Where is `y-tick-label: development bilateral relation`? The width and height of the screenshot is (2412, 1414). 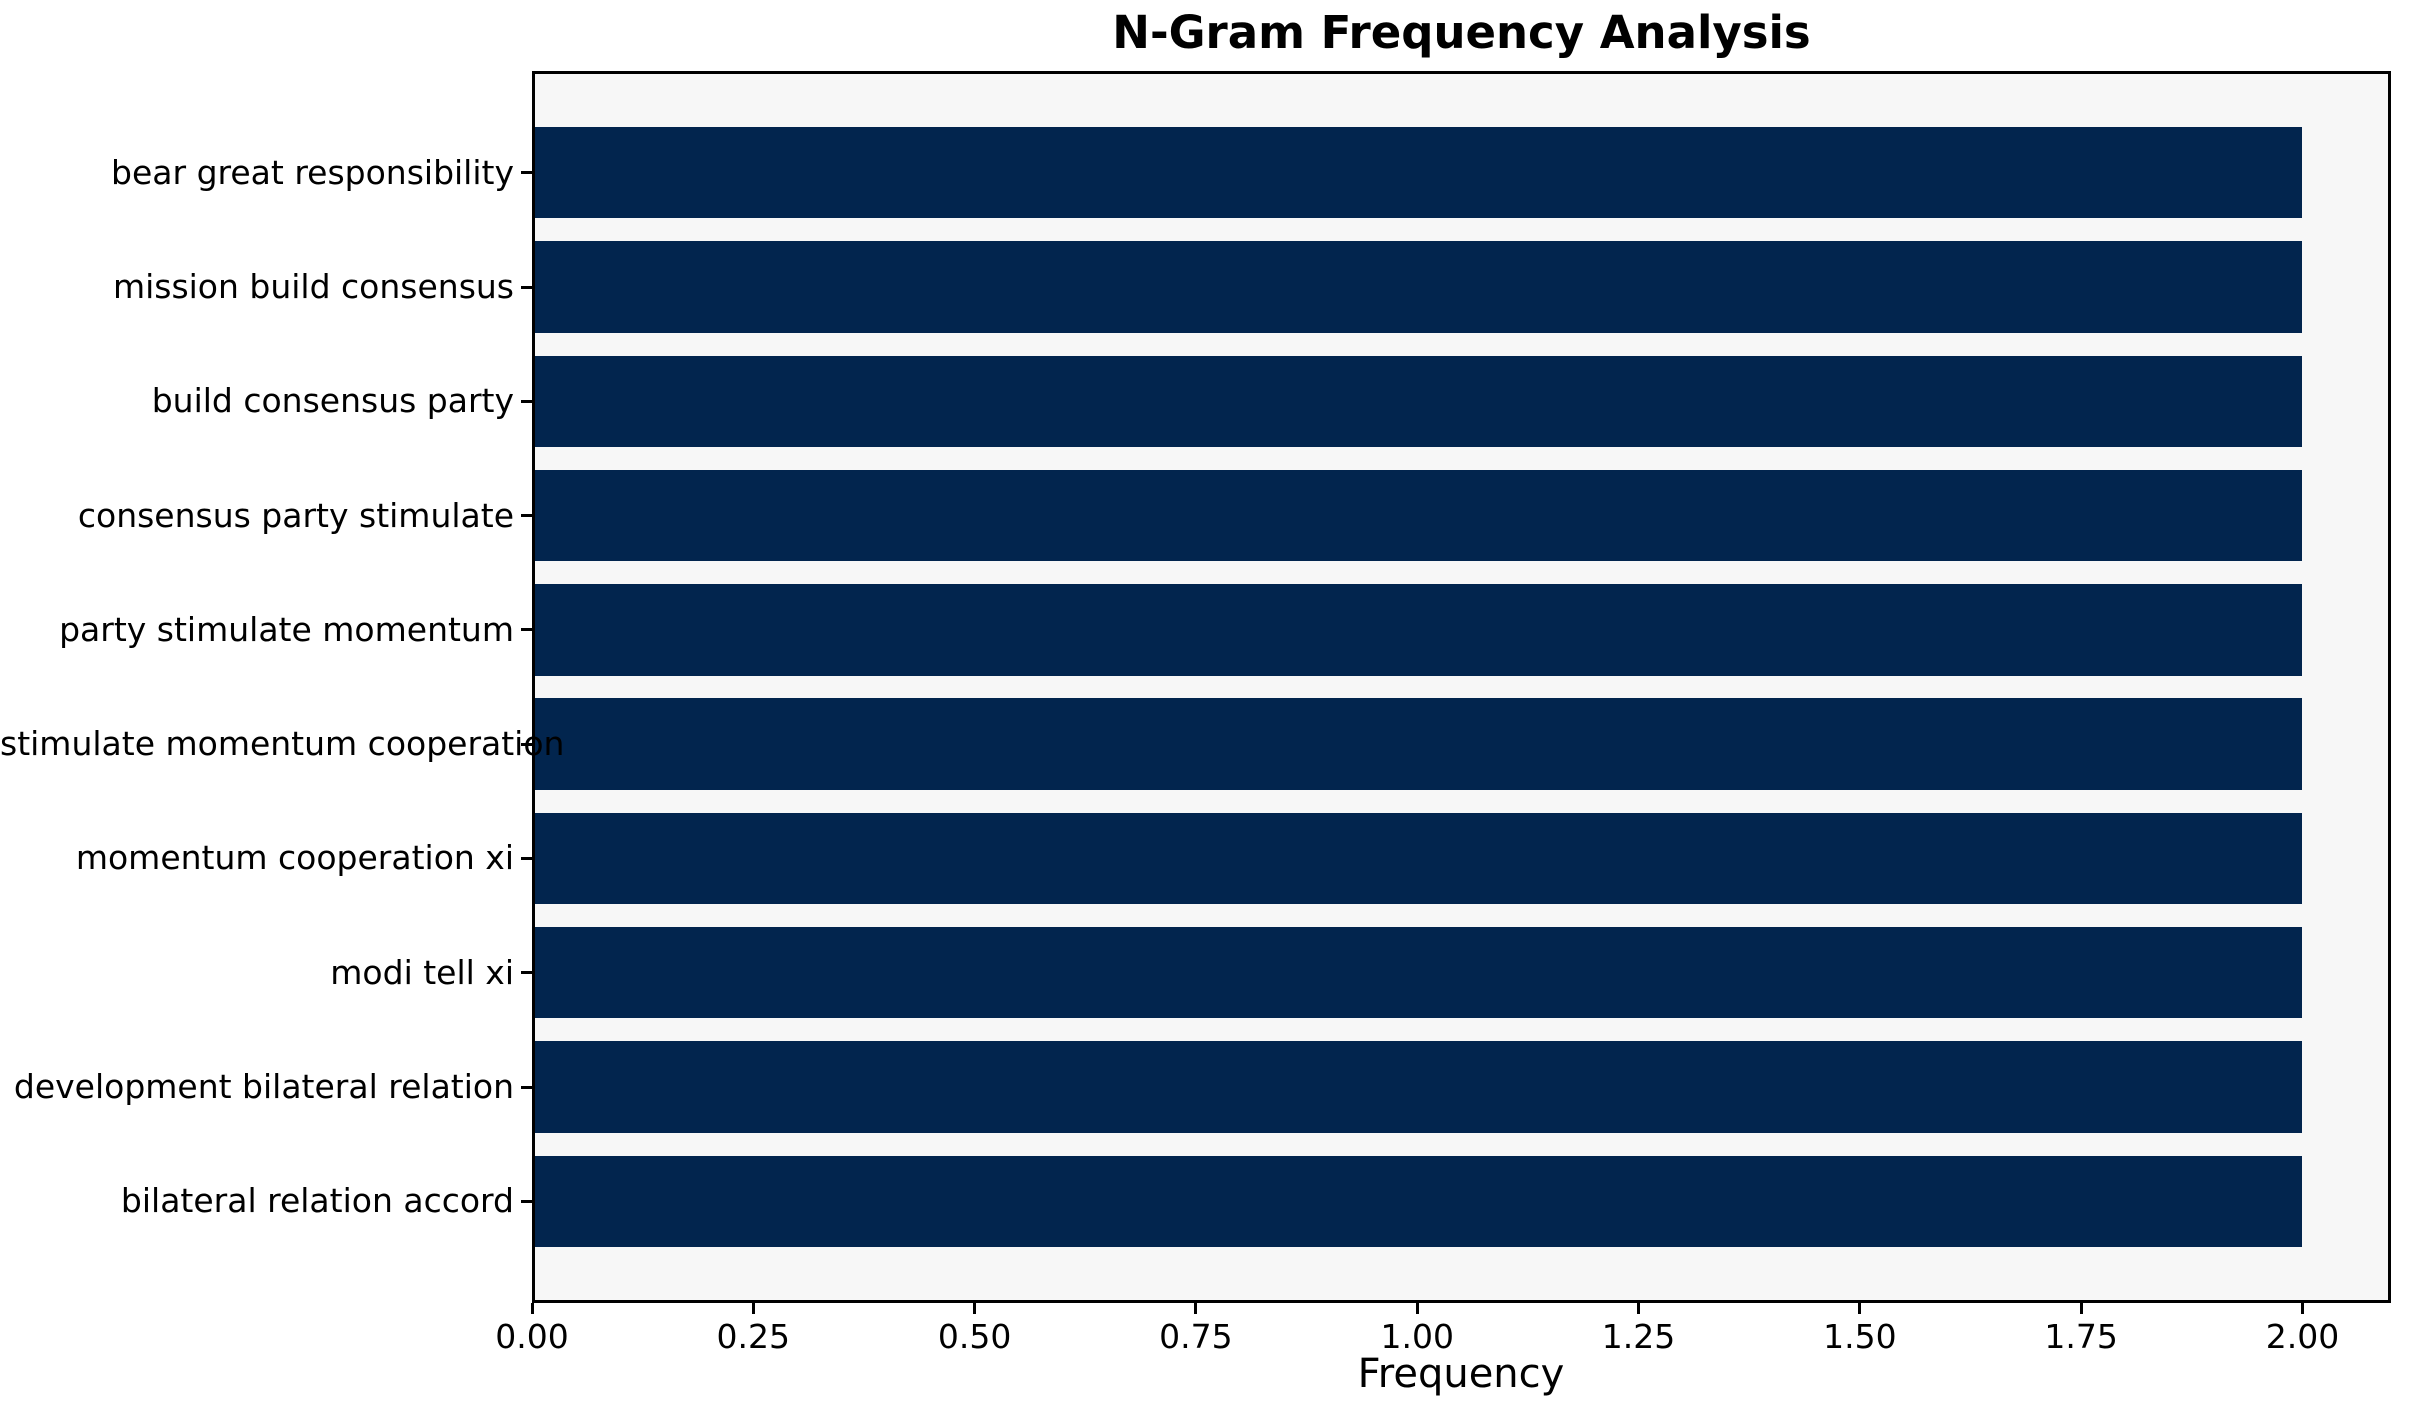
y-tick-label: development bilateral relation is located at coordinates (263, 1086).